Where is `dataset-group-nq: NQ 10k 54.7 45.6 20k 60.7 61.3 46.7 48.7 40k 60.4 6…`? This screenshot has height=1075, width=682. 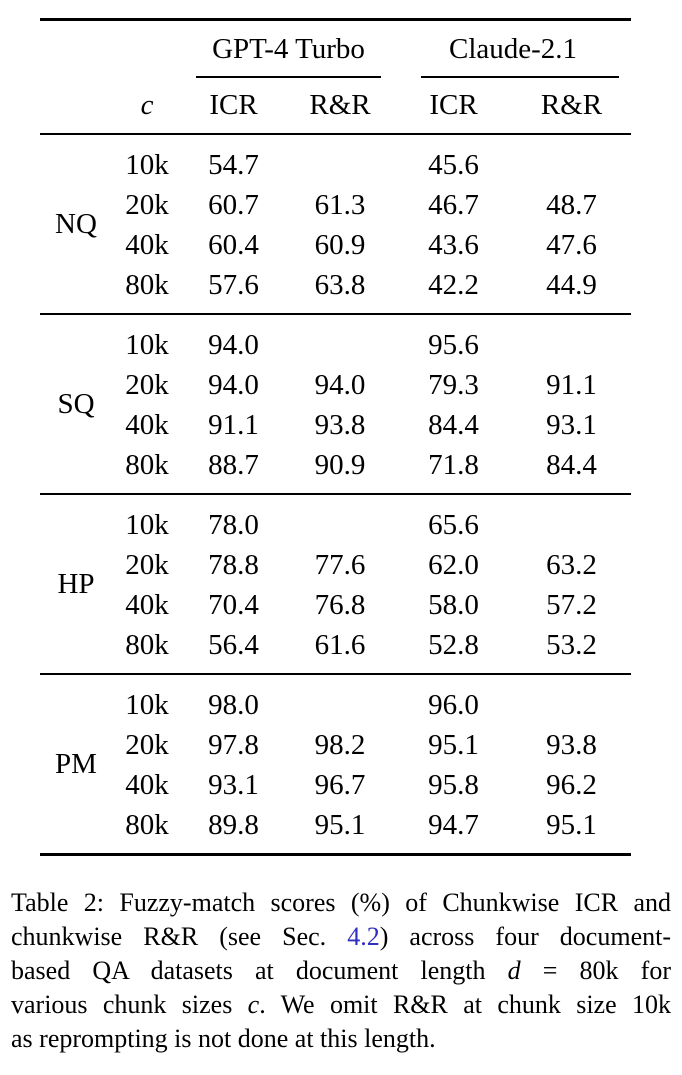 dataset-group-nq: NQ 10k 54.7 45.6 20k 60.7 61.3 46.7 48.7 40k 60.4 6… is located at coordinates (336, 224).